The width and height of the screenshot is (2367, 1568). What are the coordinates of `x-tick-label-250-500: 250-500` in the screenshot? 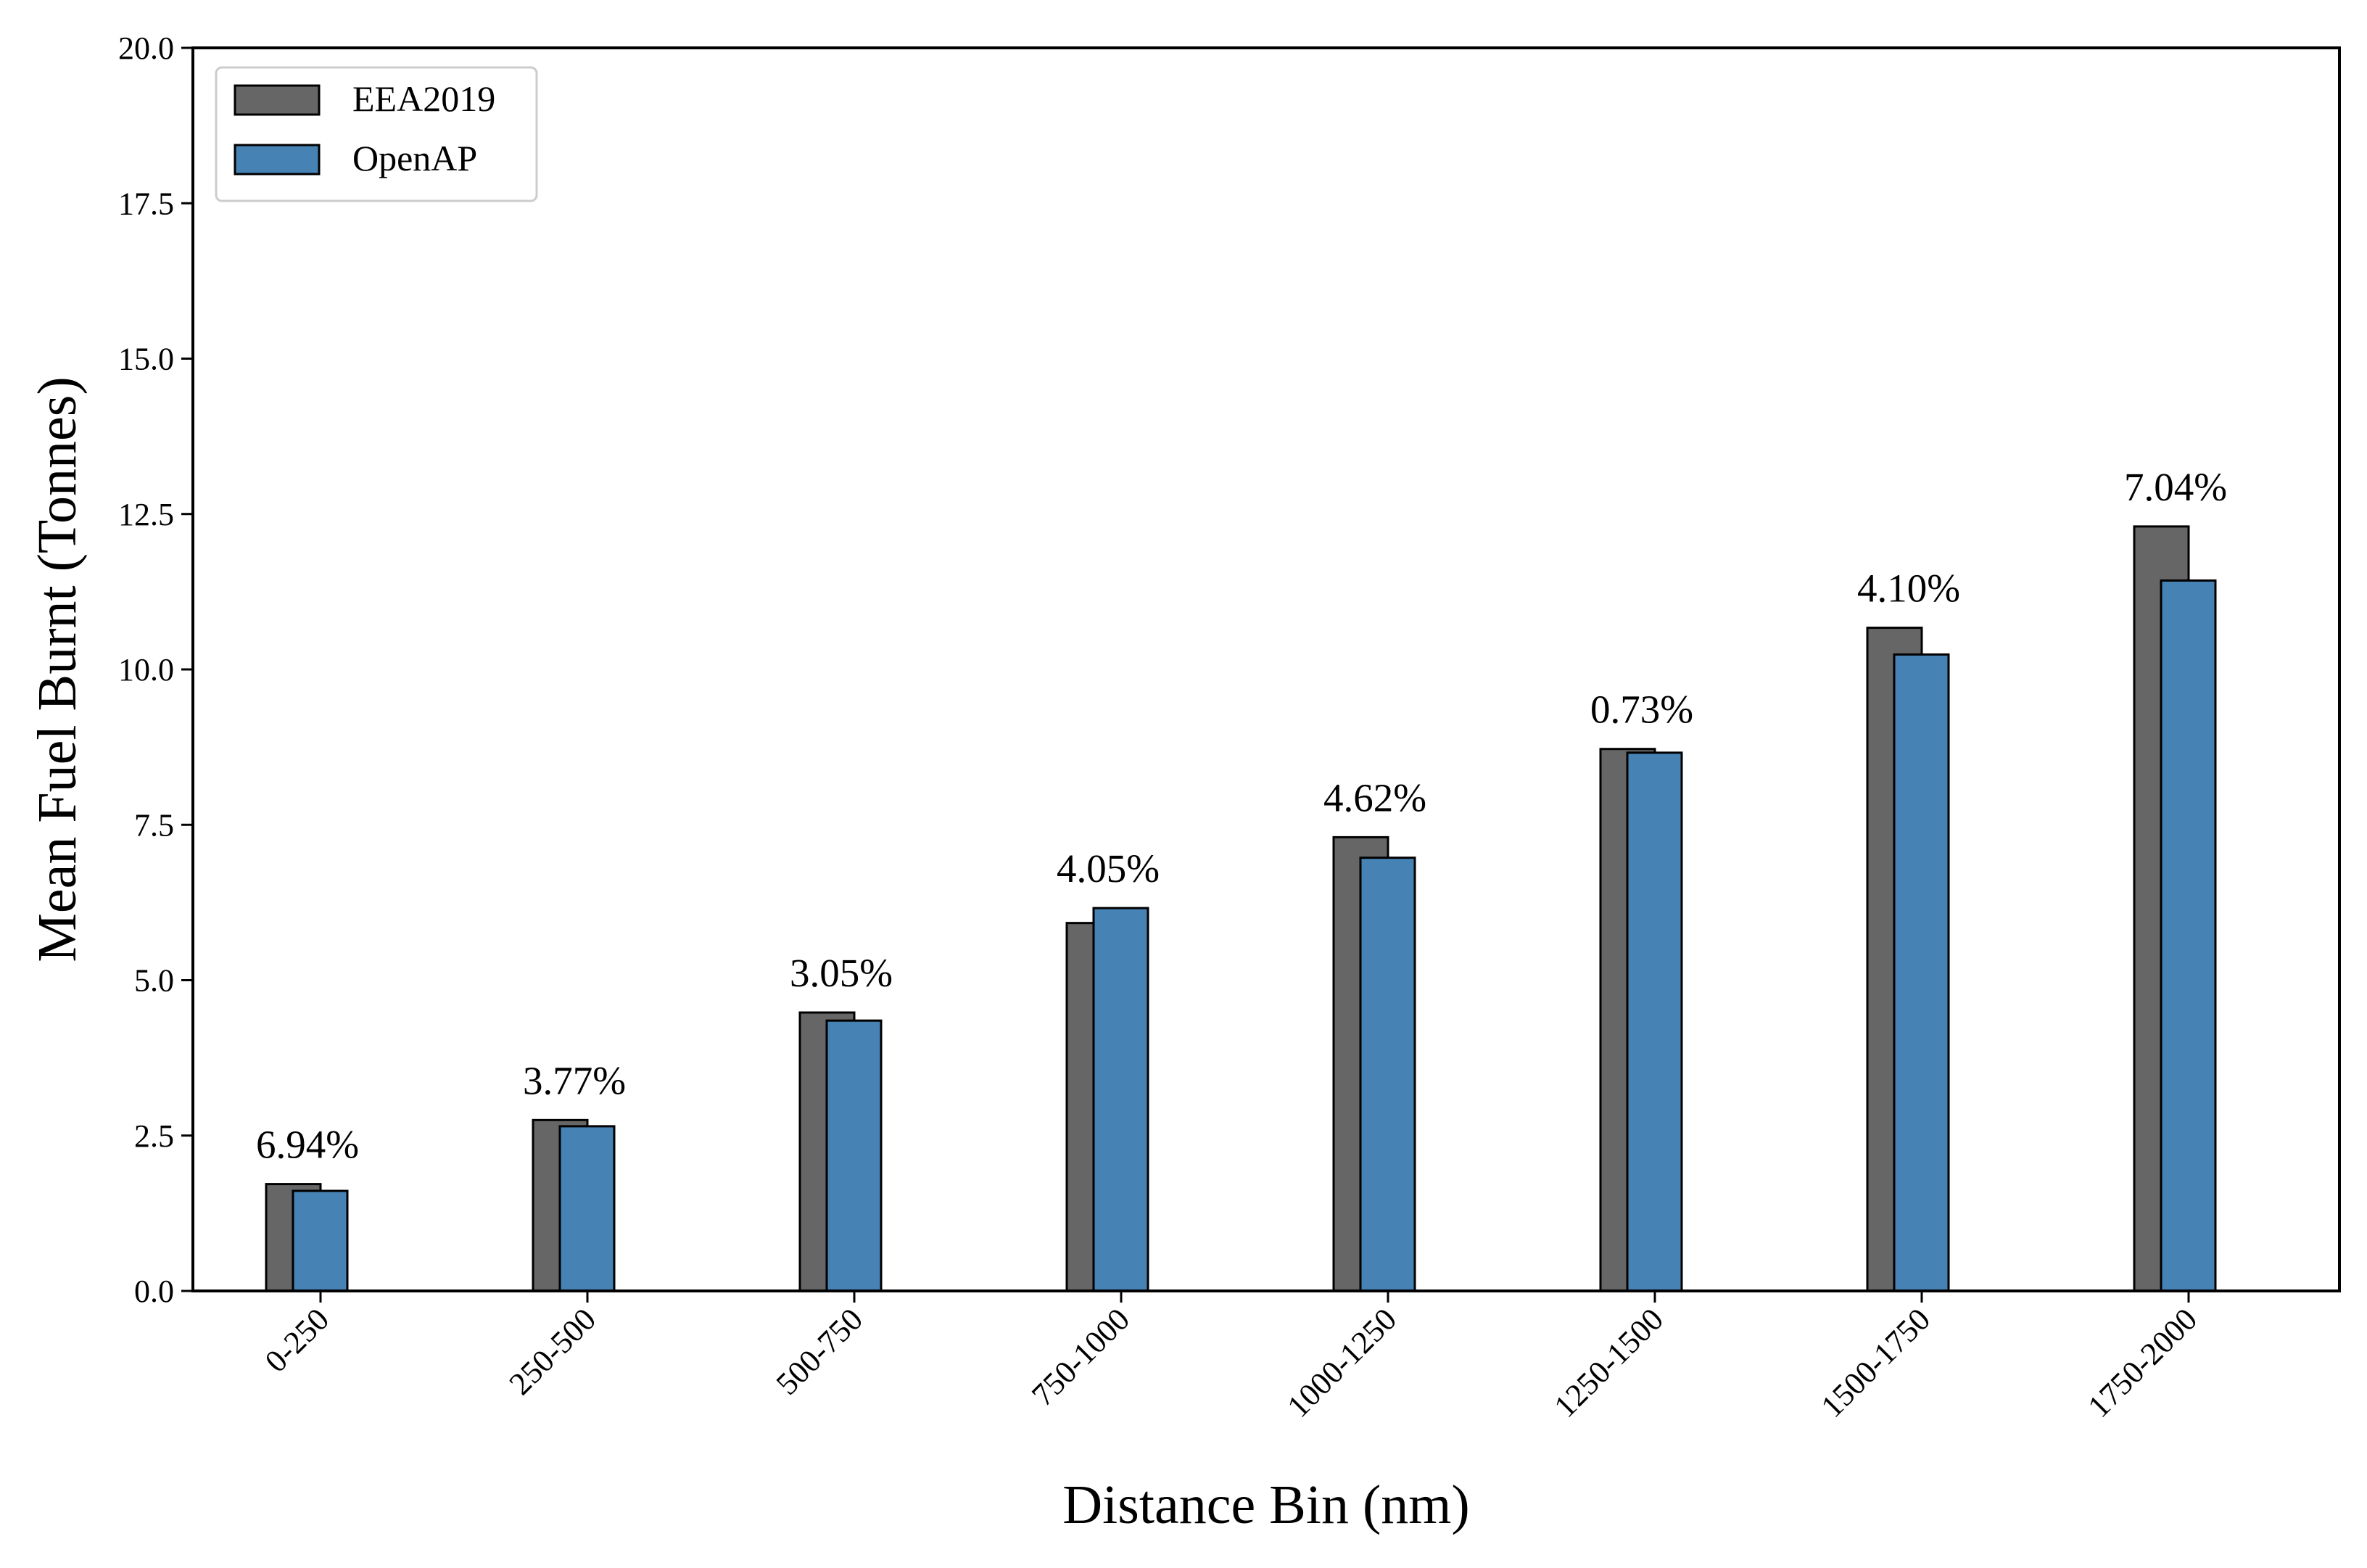 It's located at (553, 1351).